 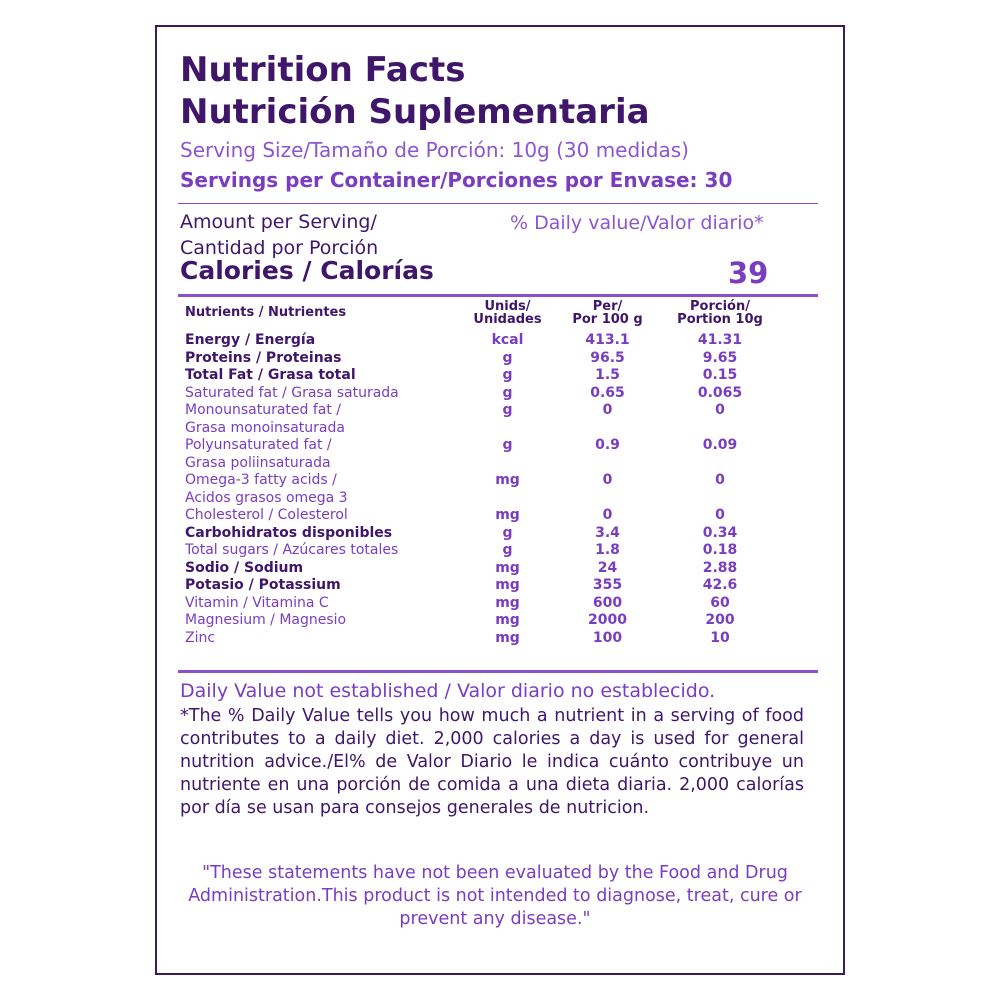 What do you see at coordinates (415, 112) in the screenshot?
I see `subtitle: Nutrición Suplementaria` at bounding box center [415, 112].